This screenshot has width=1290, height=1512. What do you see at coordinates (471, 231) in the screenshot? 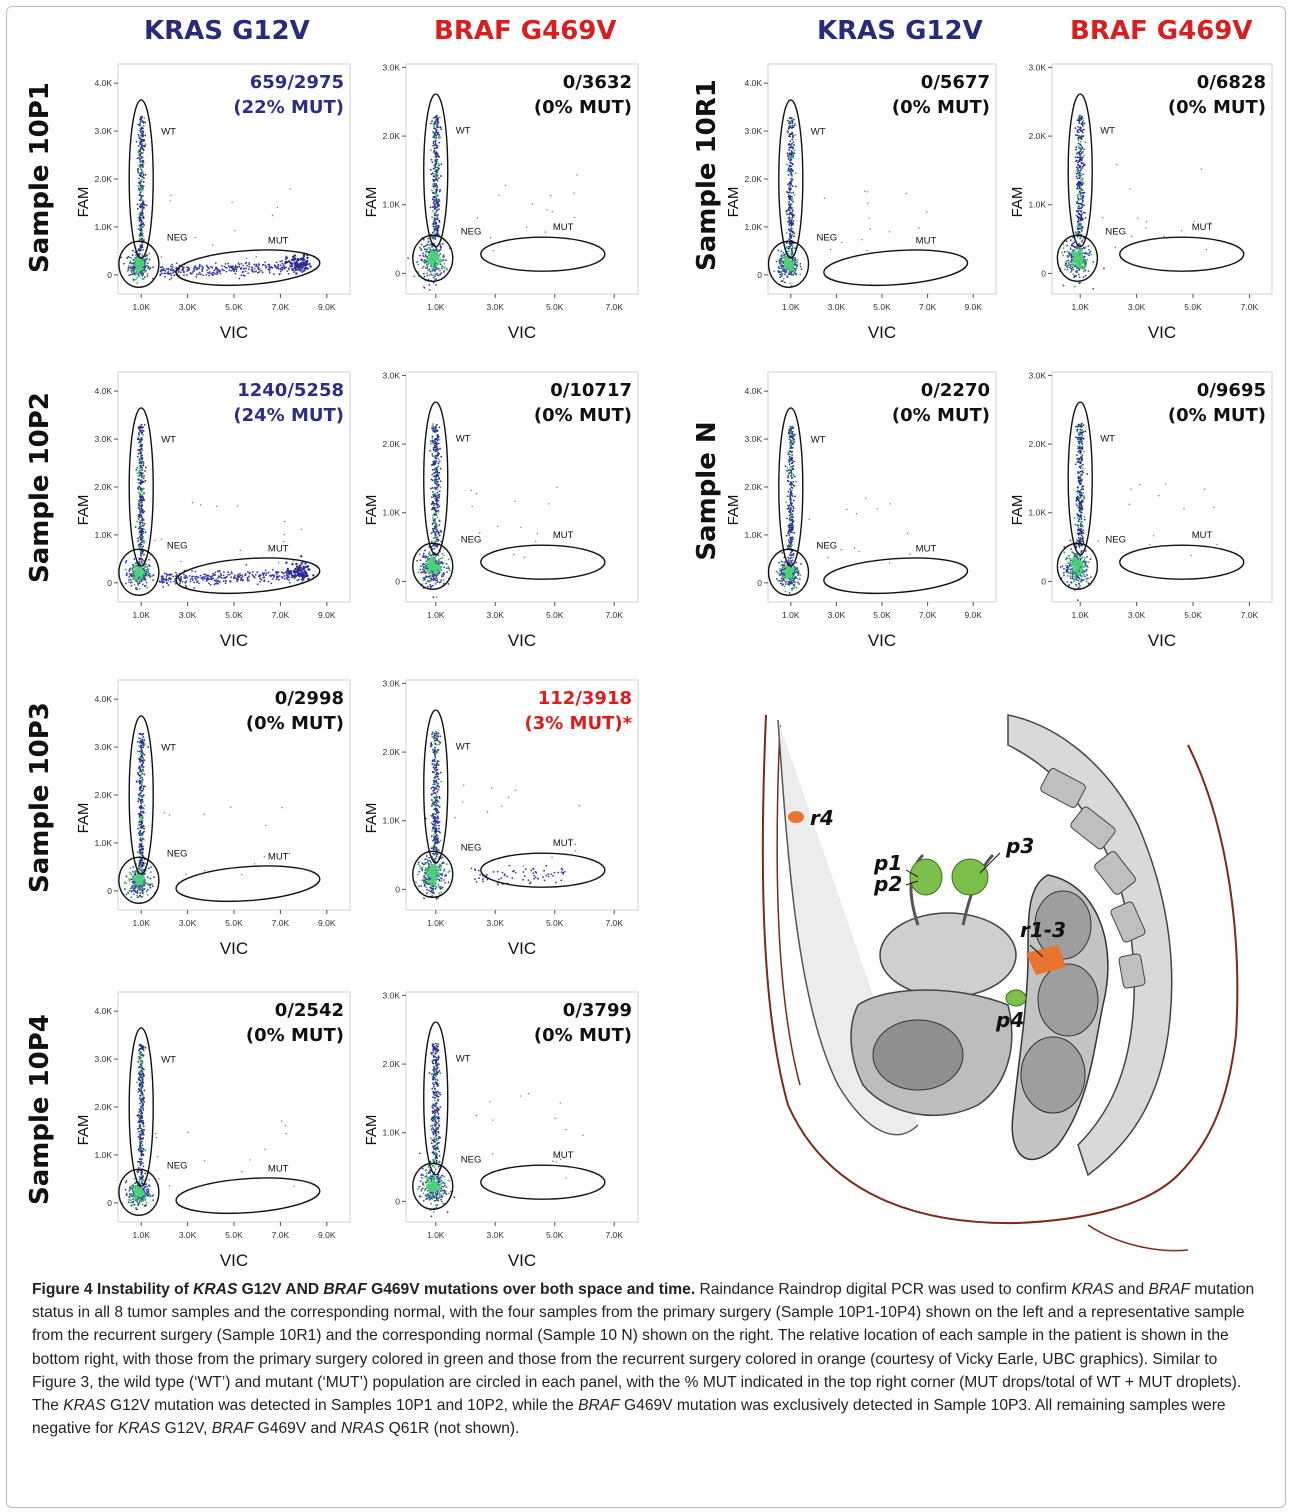
I see `gate-label: NEG` at bounding box center [471, 231].